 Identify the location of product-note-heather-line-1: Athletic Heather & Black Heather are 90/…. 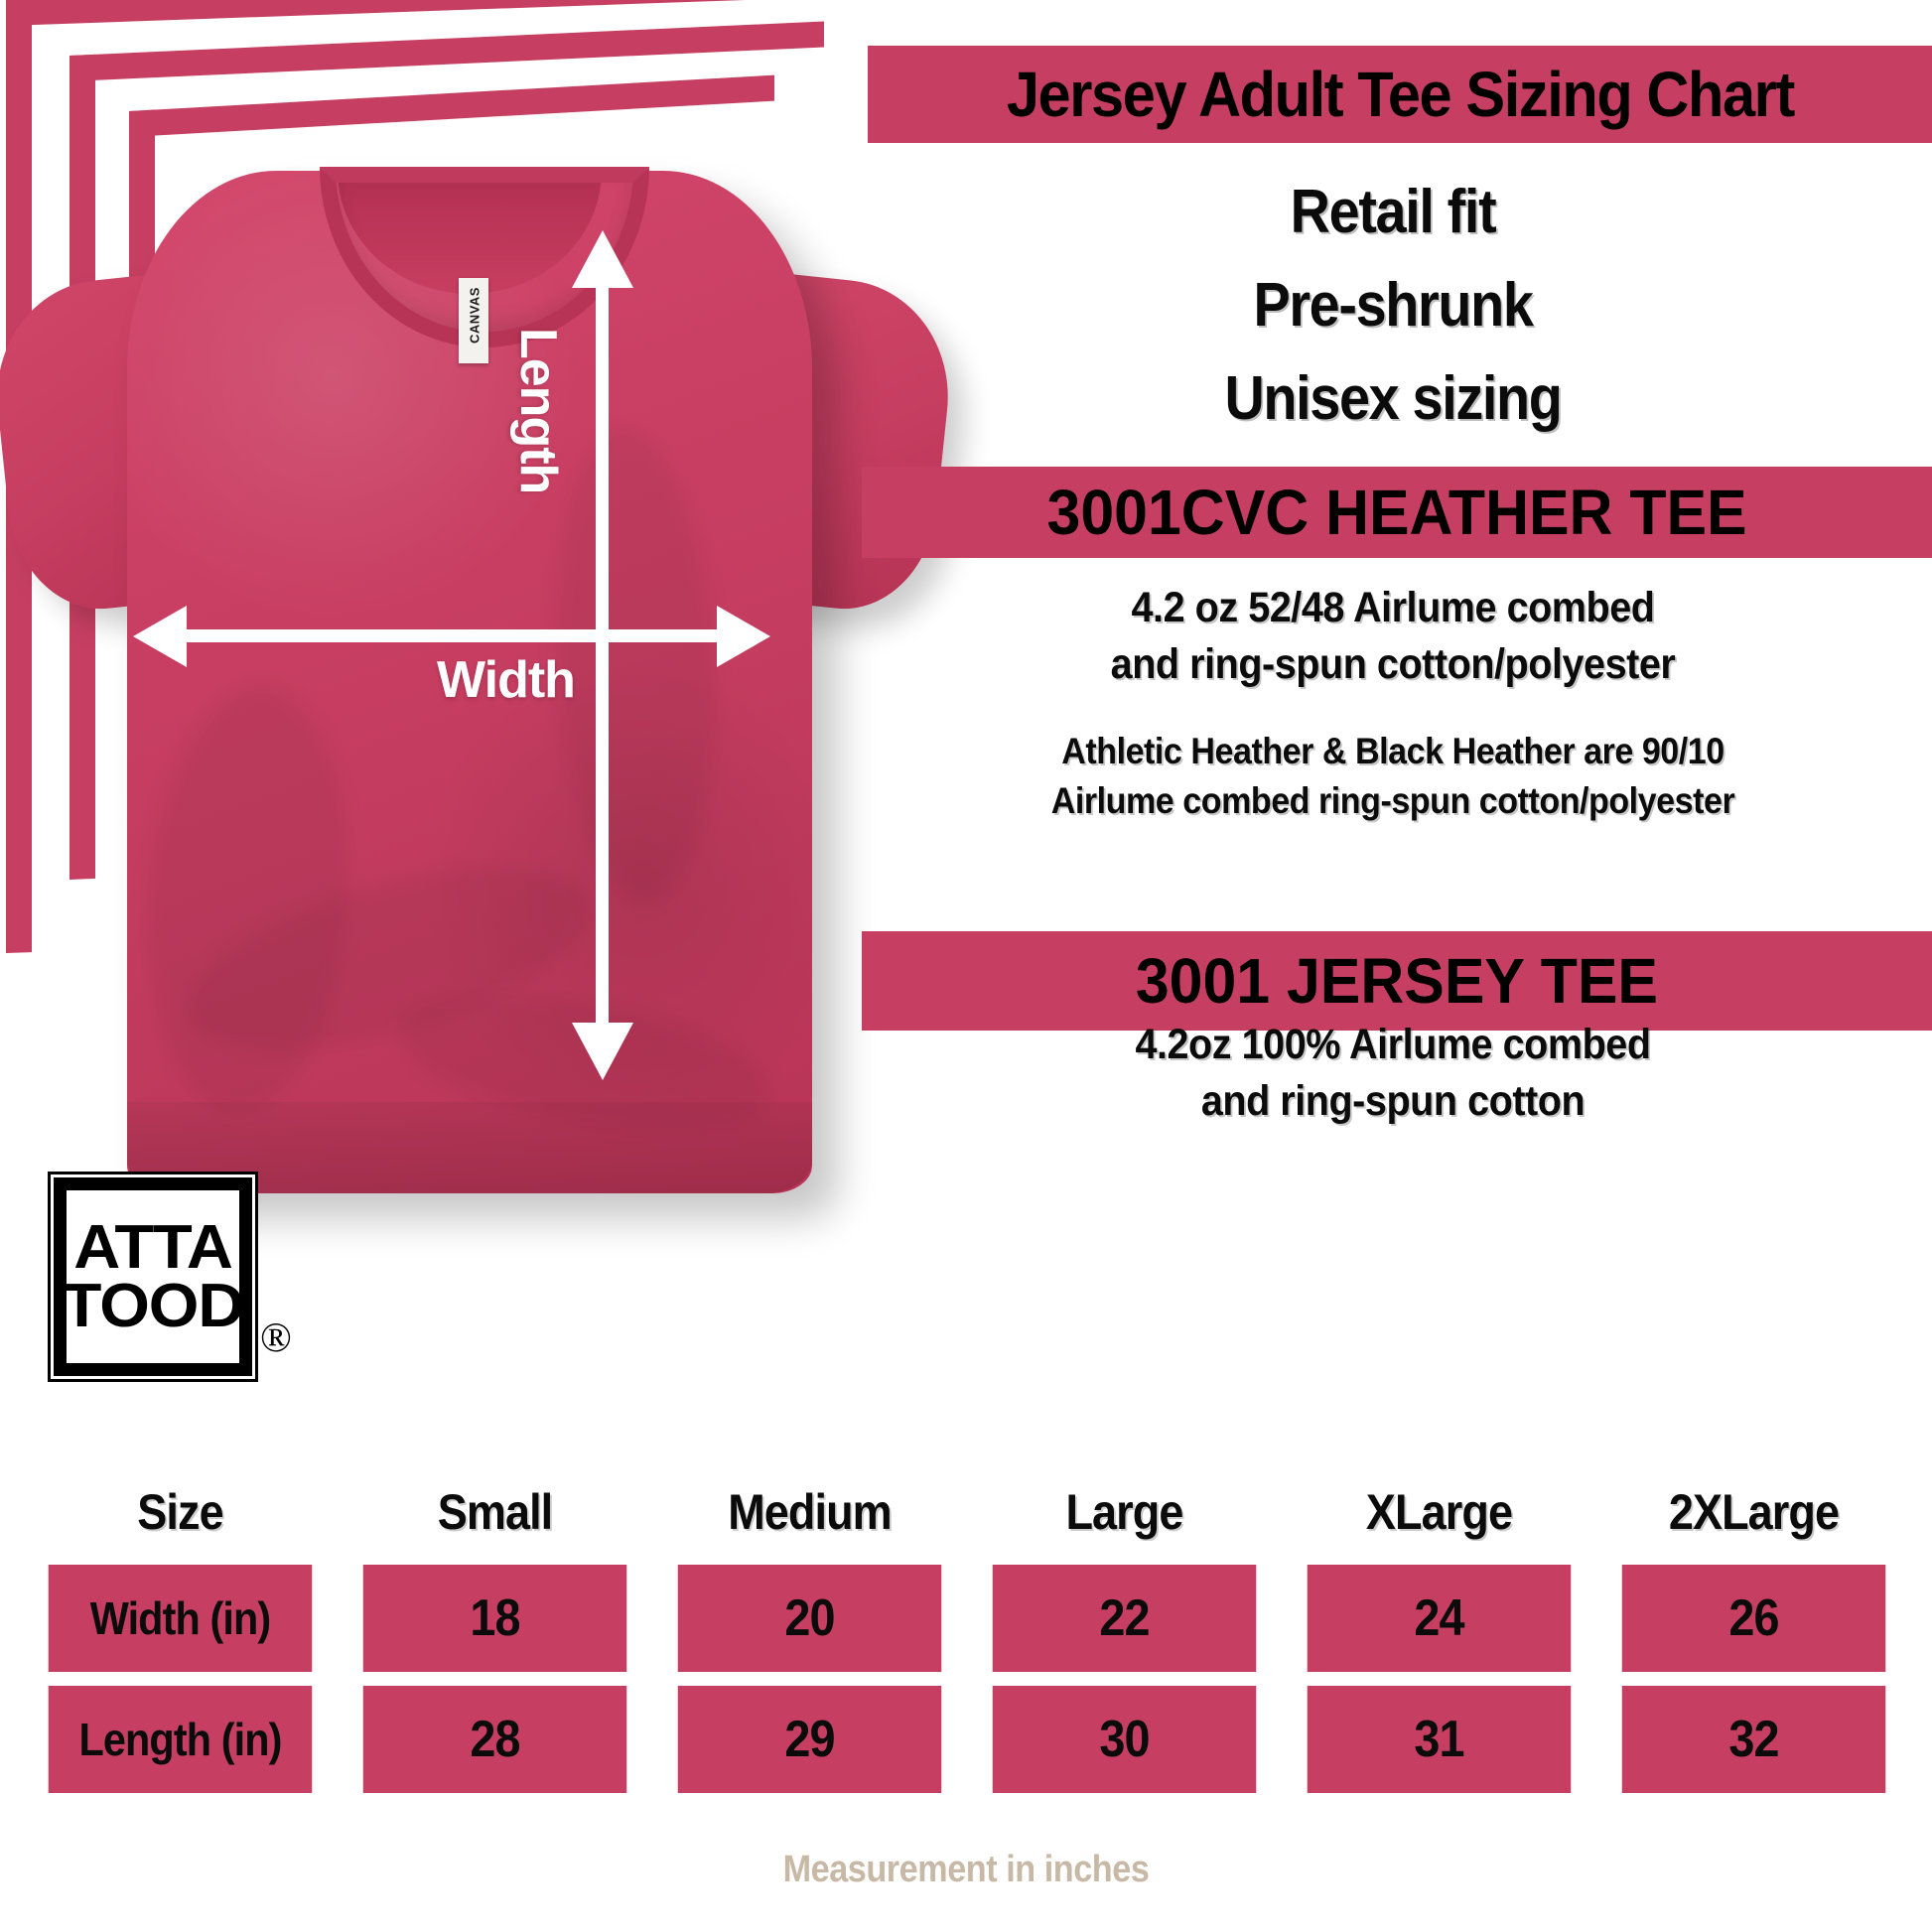
(1393, 751).